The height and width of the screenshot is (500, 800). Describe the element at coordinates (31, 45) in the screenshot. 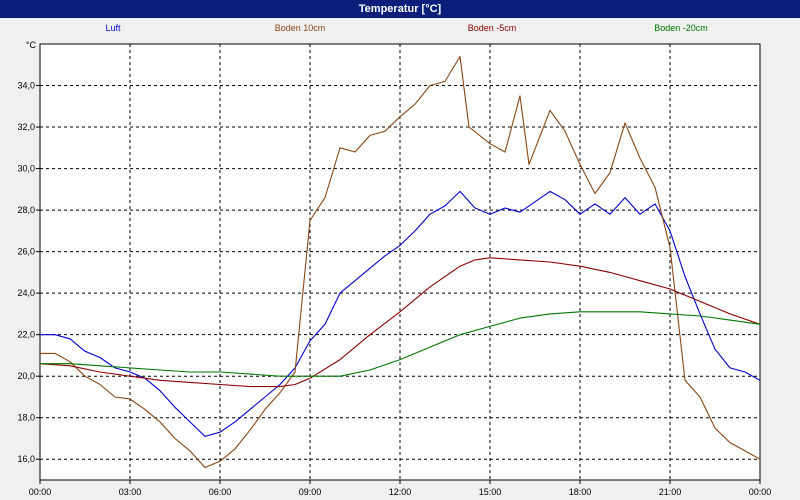

I see `y-axis-label: °C` at that location.